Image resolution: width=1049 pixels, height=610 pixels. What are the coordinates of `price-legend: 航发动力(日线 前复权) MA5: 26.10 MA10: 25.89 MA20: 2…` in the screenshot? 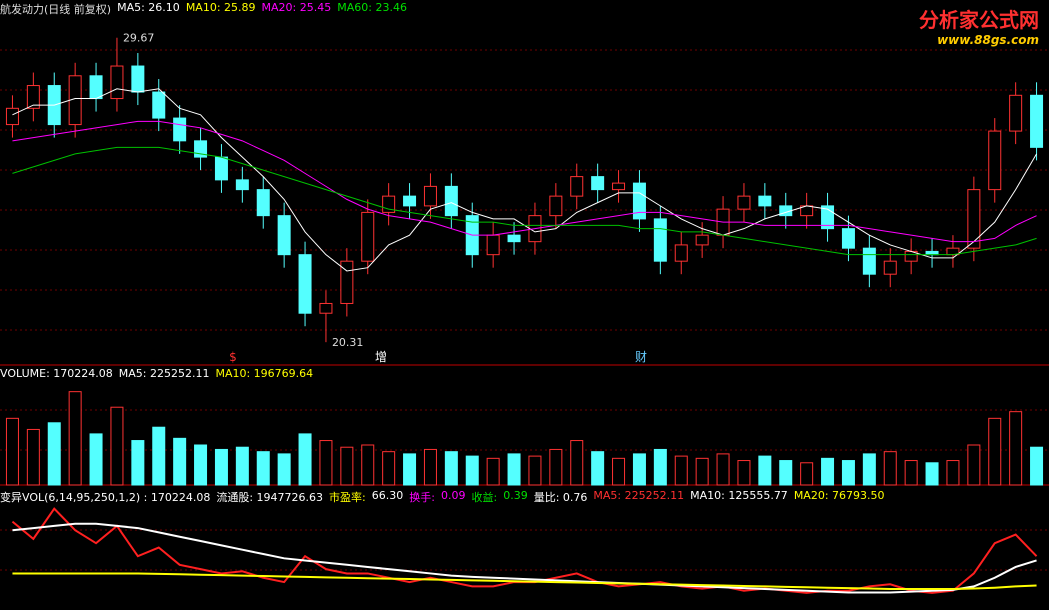 It's located at (203, 9).